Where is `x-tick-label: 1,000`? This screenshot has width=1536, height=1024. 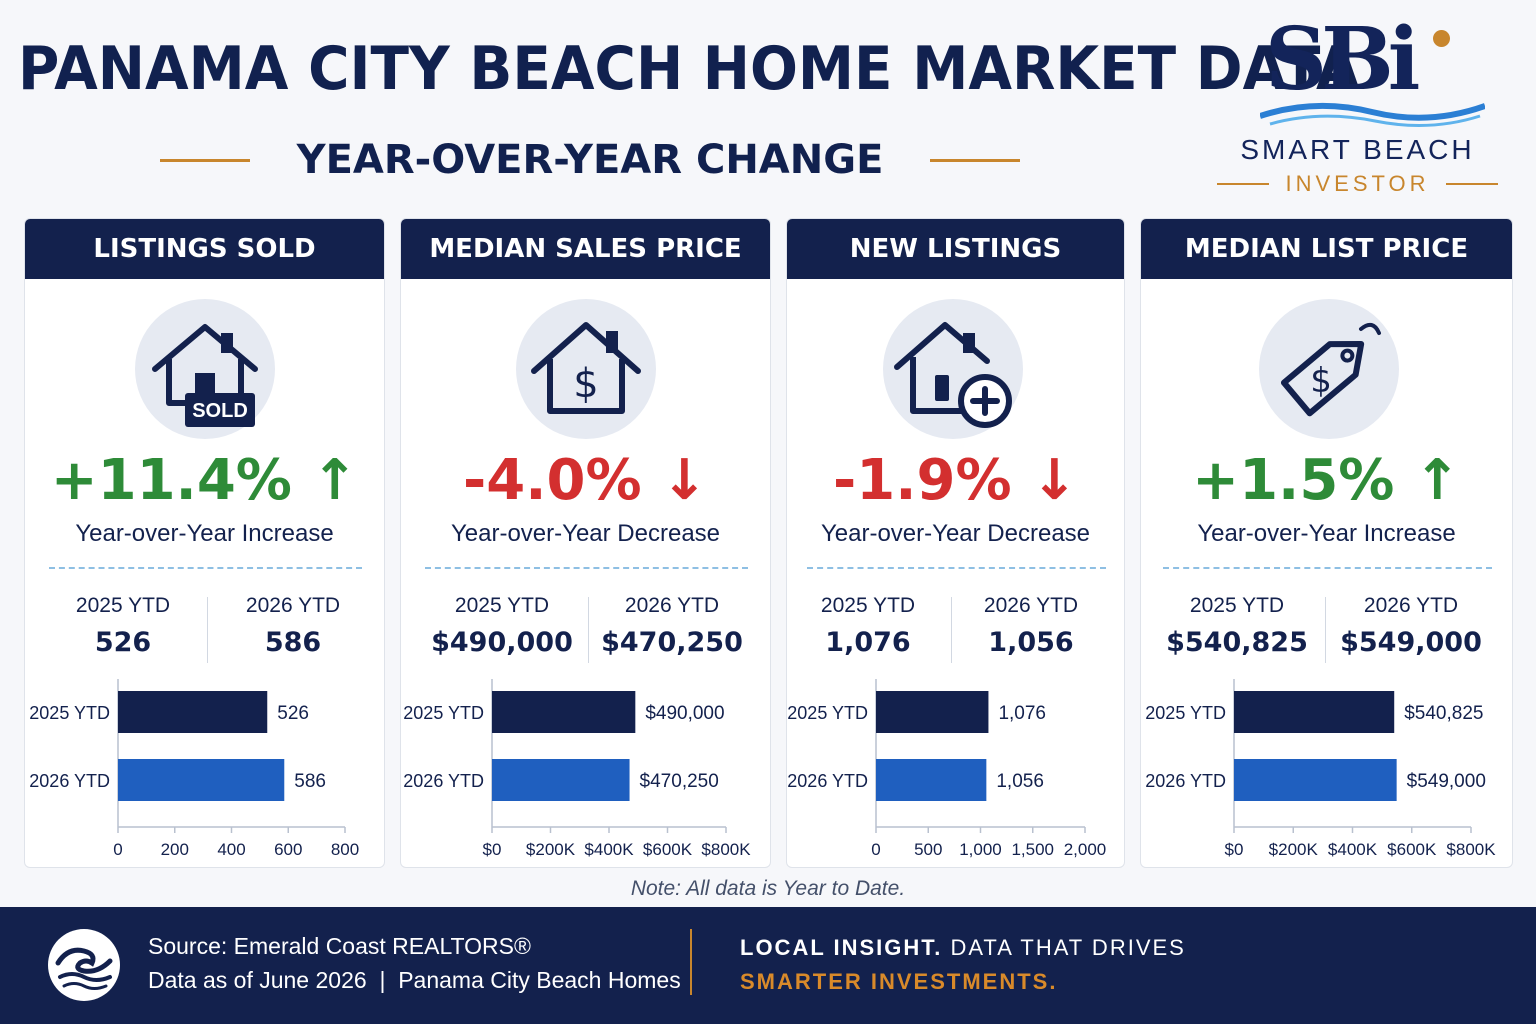
x-tick-label: 1,000 is located at coordinates (980, 849).